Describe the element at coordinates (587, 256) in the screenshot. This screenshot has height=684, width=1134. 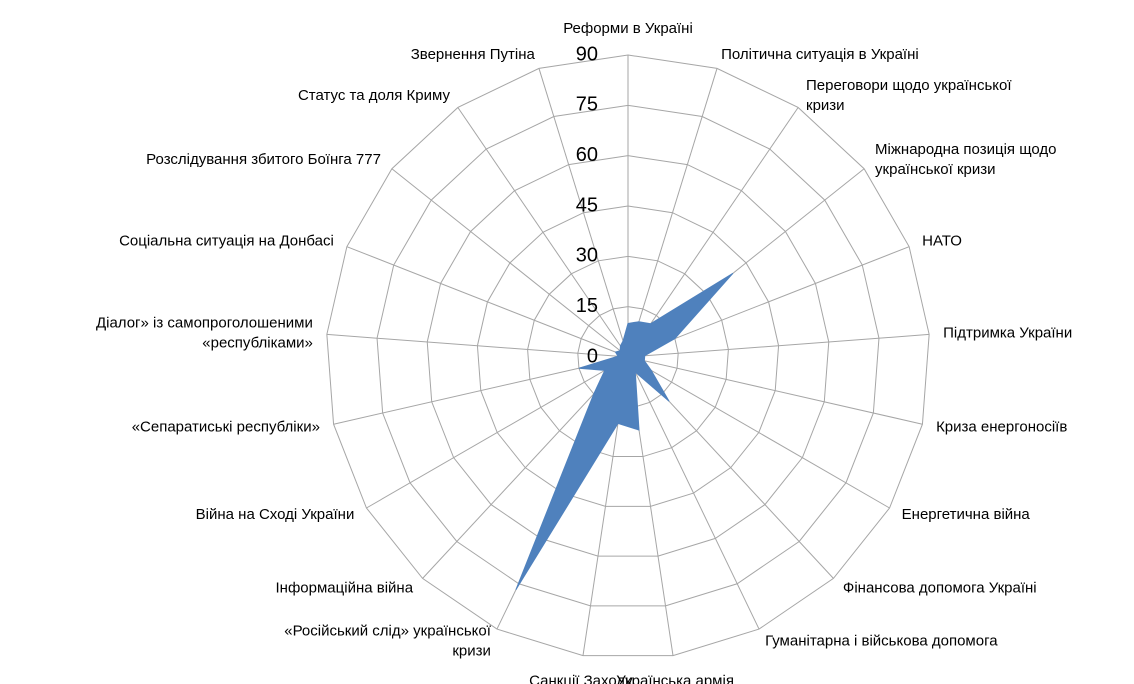
I see `tick-label: 30` at that location.